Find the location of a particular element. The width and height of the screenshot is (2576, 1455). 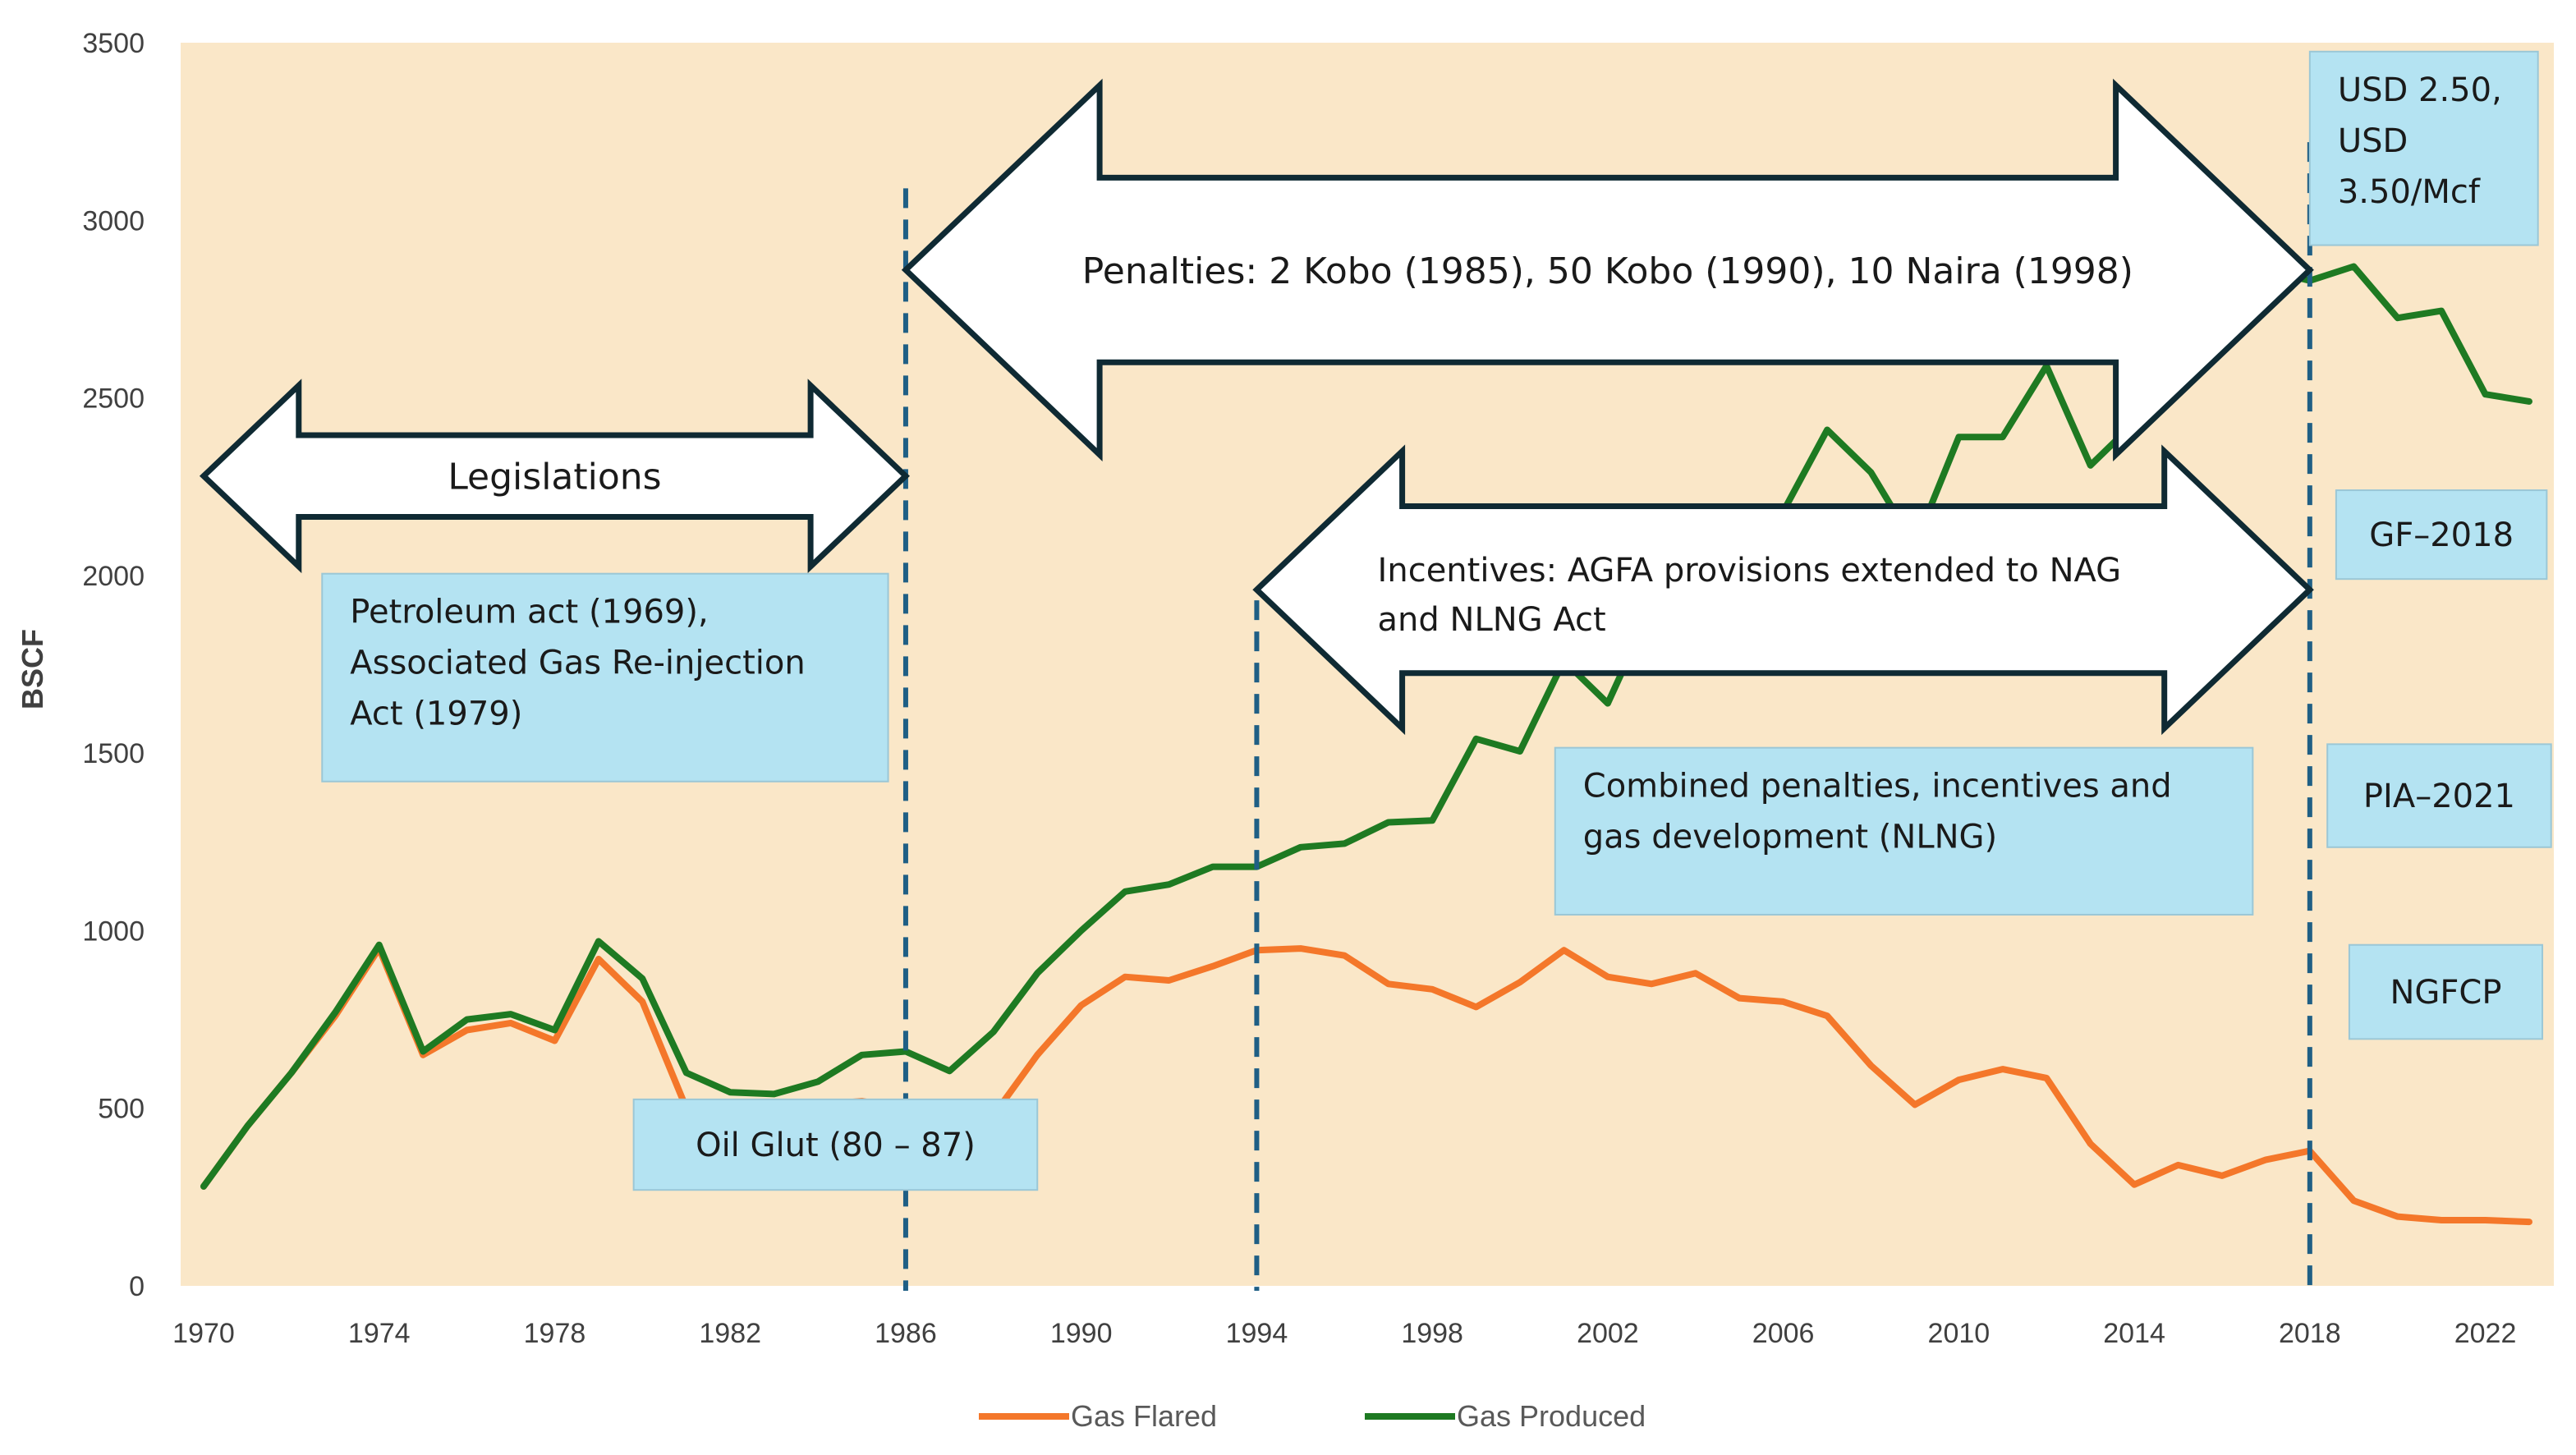

x-tick-label: 1978 is located at coordinates (555, 1333).